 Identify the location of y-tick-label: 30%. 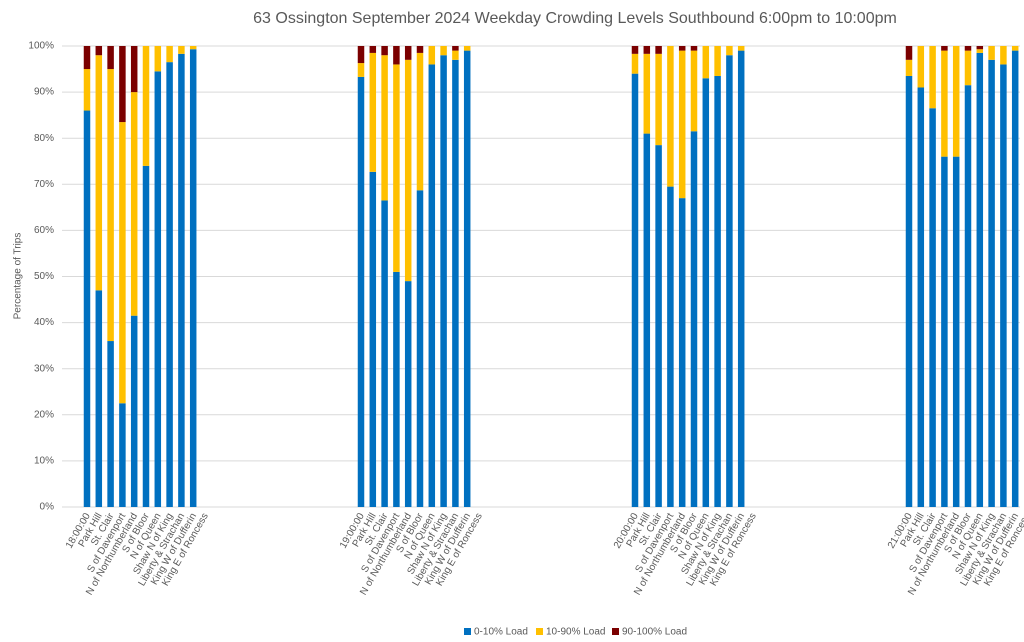
(44, 368).